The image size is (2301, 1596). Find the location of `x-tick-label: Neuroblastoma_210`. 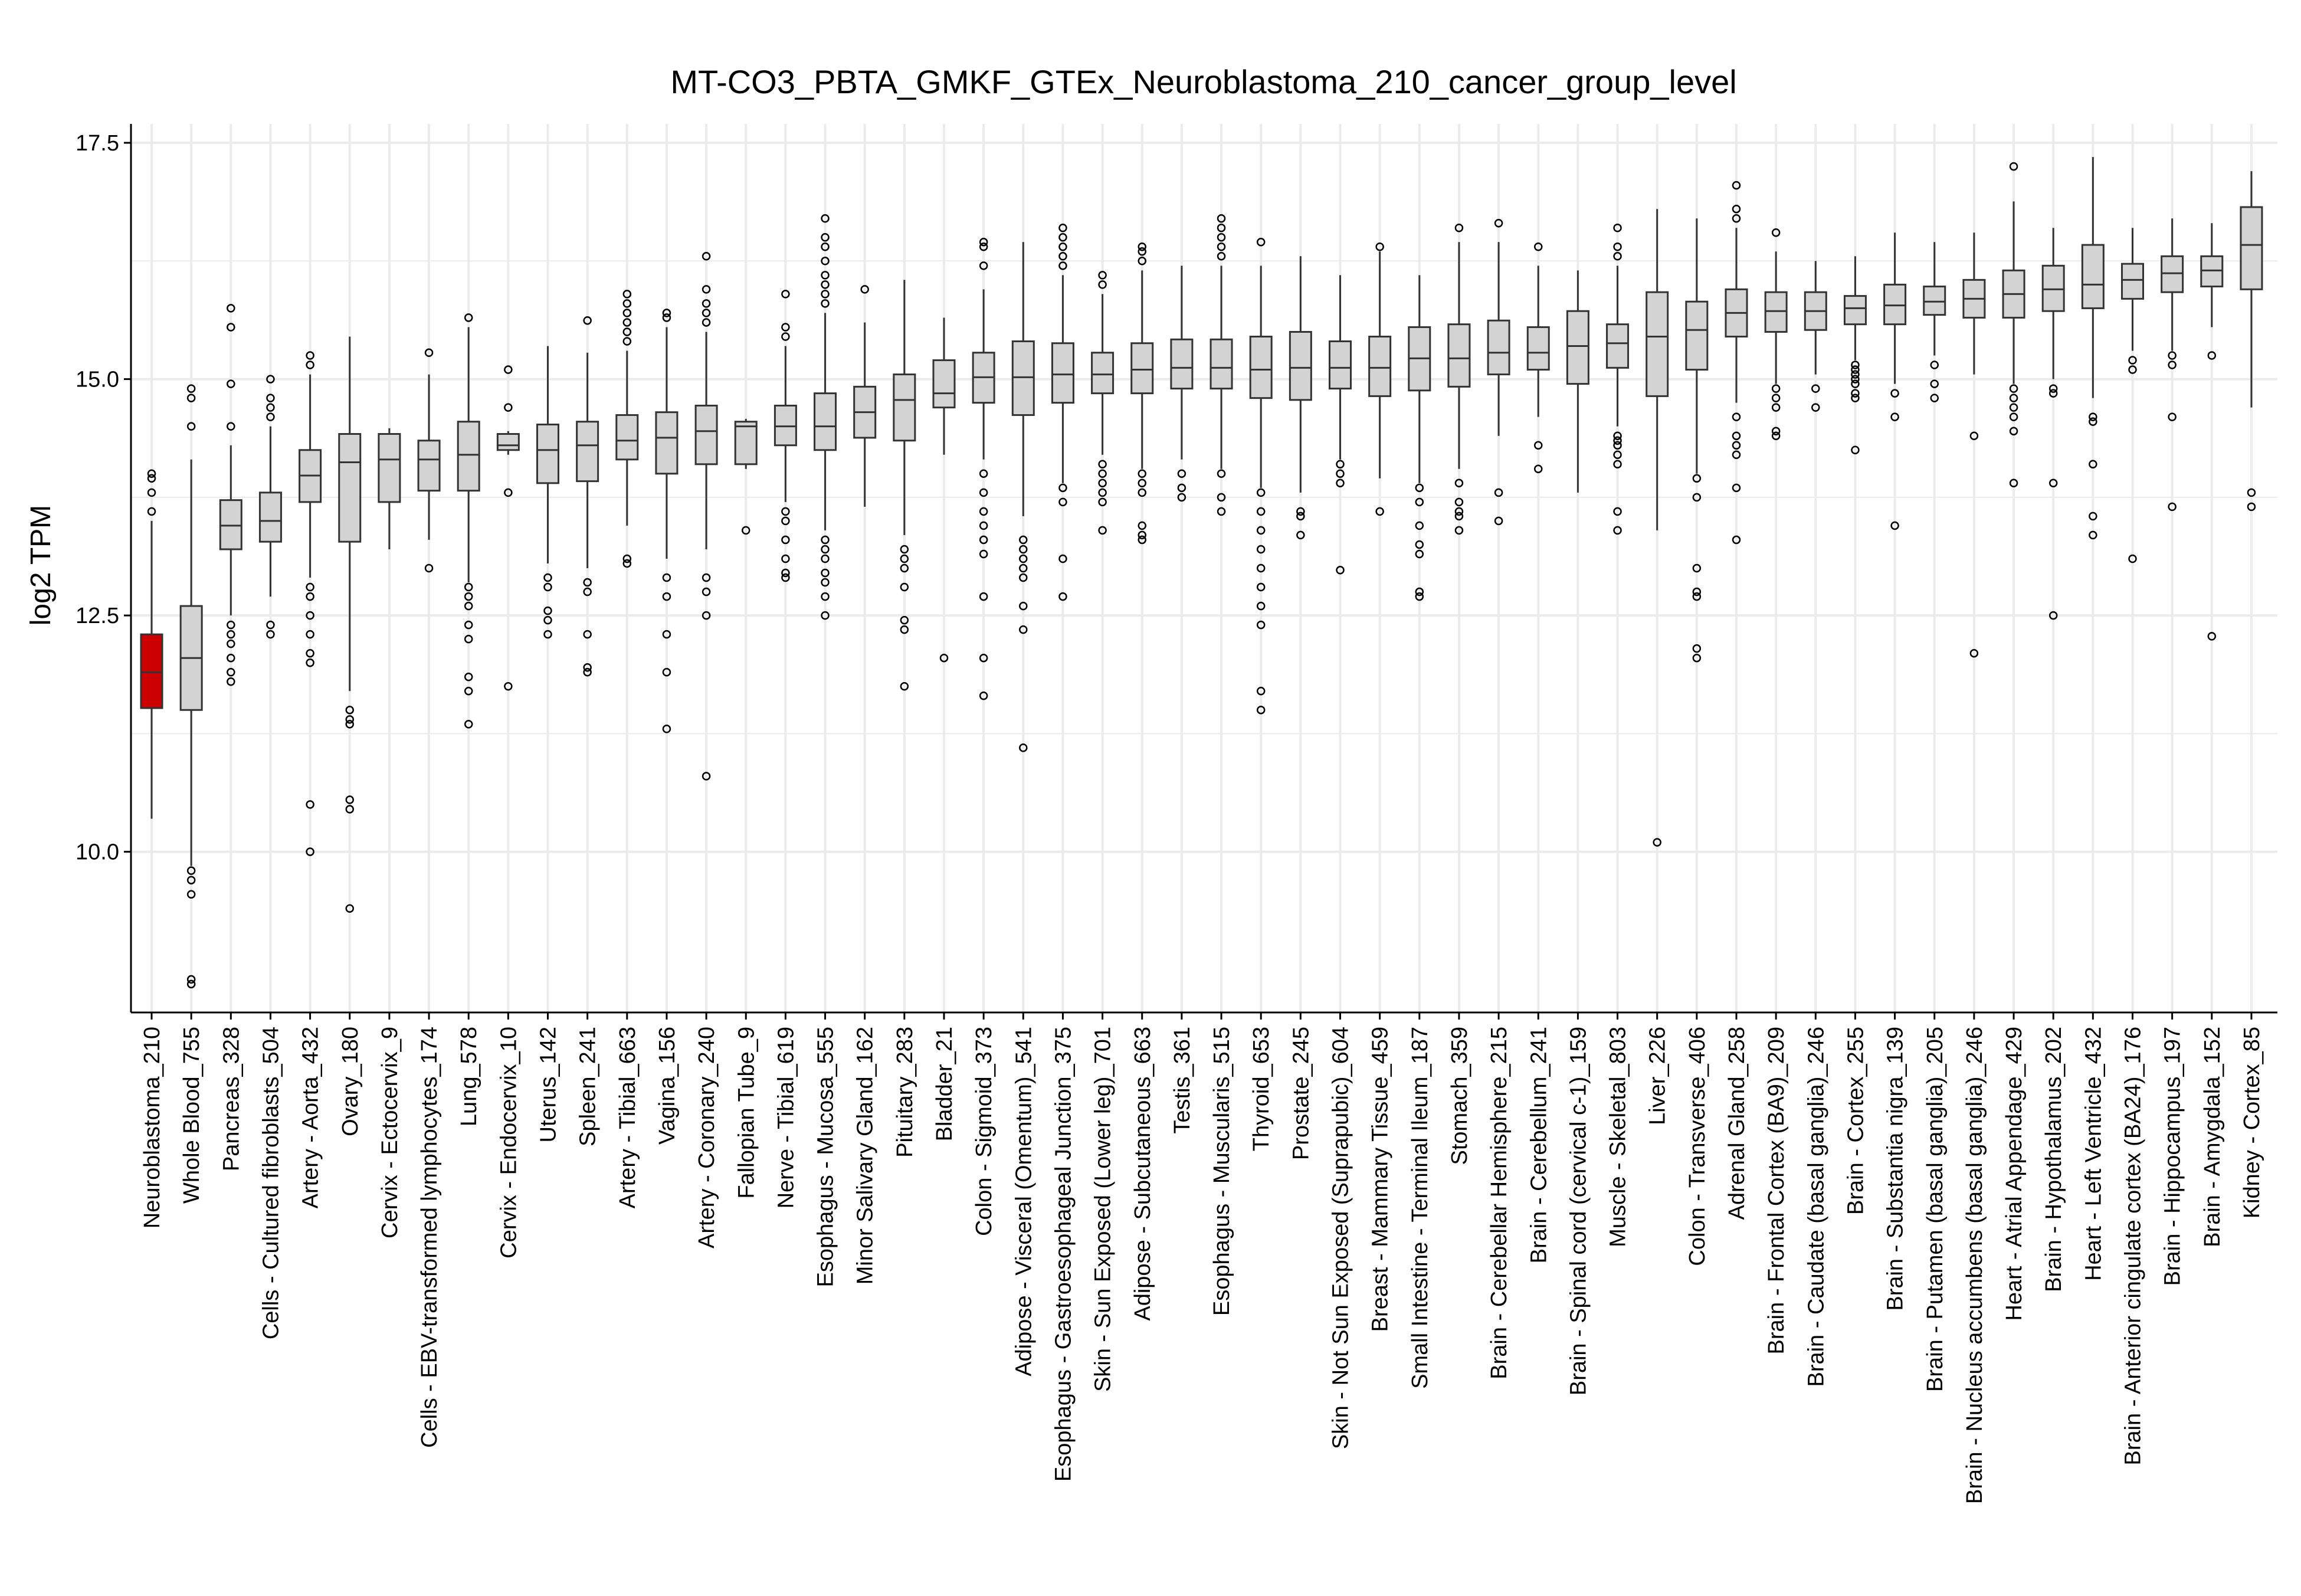

x-tick-label: Neuroblastoma_210 is located at coordinates (152, 1127).